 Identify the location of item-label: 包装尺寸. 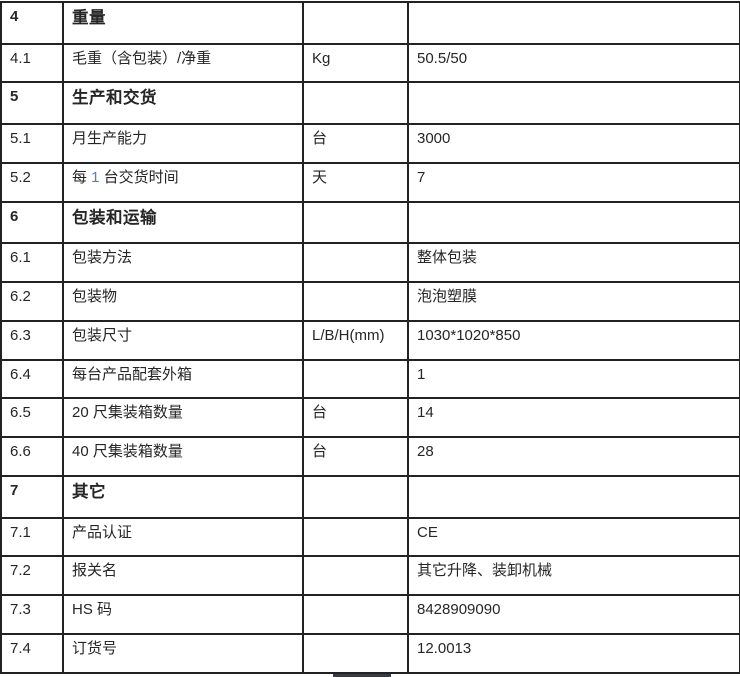
(183, 340).